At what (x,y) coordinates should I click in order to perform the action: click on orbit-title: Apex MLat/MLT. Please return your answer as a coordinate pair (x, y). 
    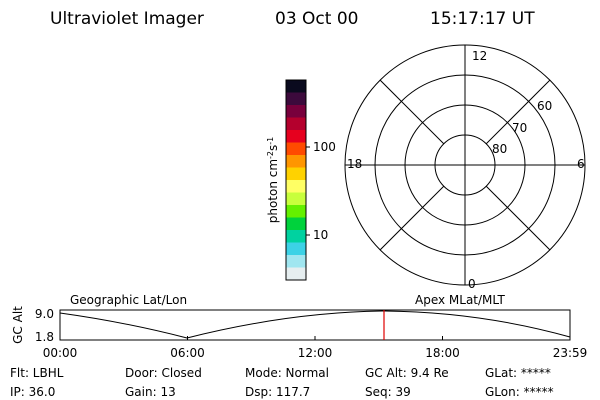
    Looking at the image, I should click on (460, 300).